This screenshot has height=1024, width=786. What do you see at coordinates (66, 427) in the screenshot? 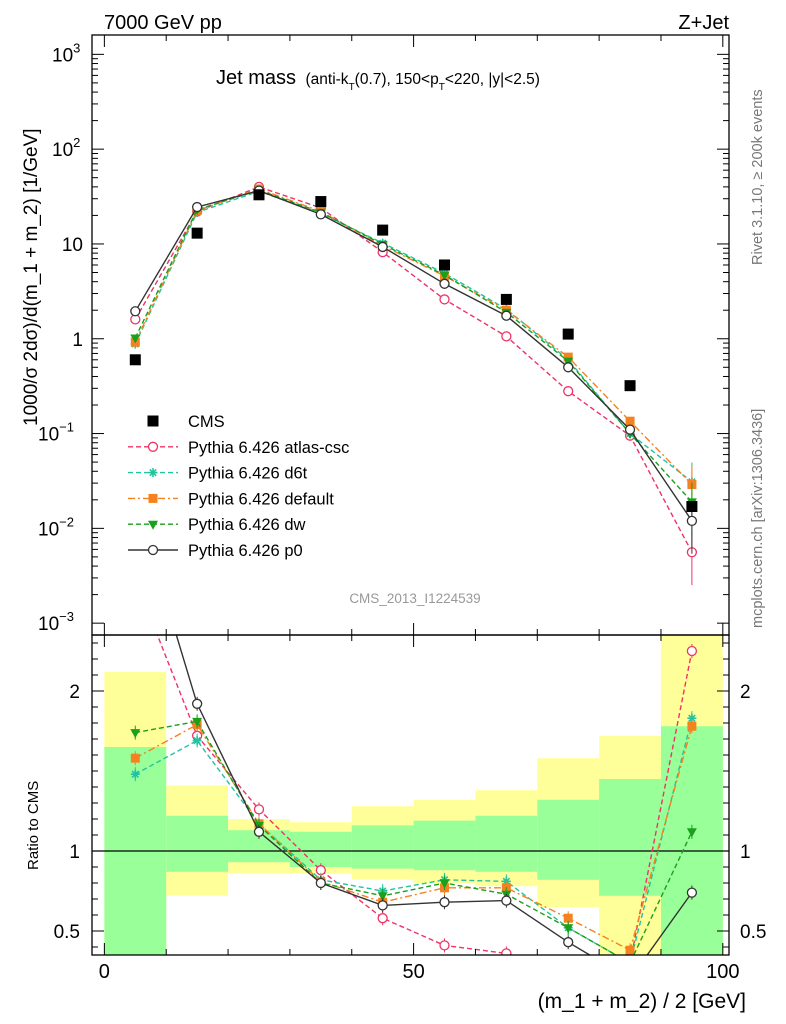
I see `ytick-exp: −1` at bounding box center [66, 427].